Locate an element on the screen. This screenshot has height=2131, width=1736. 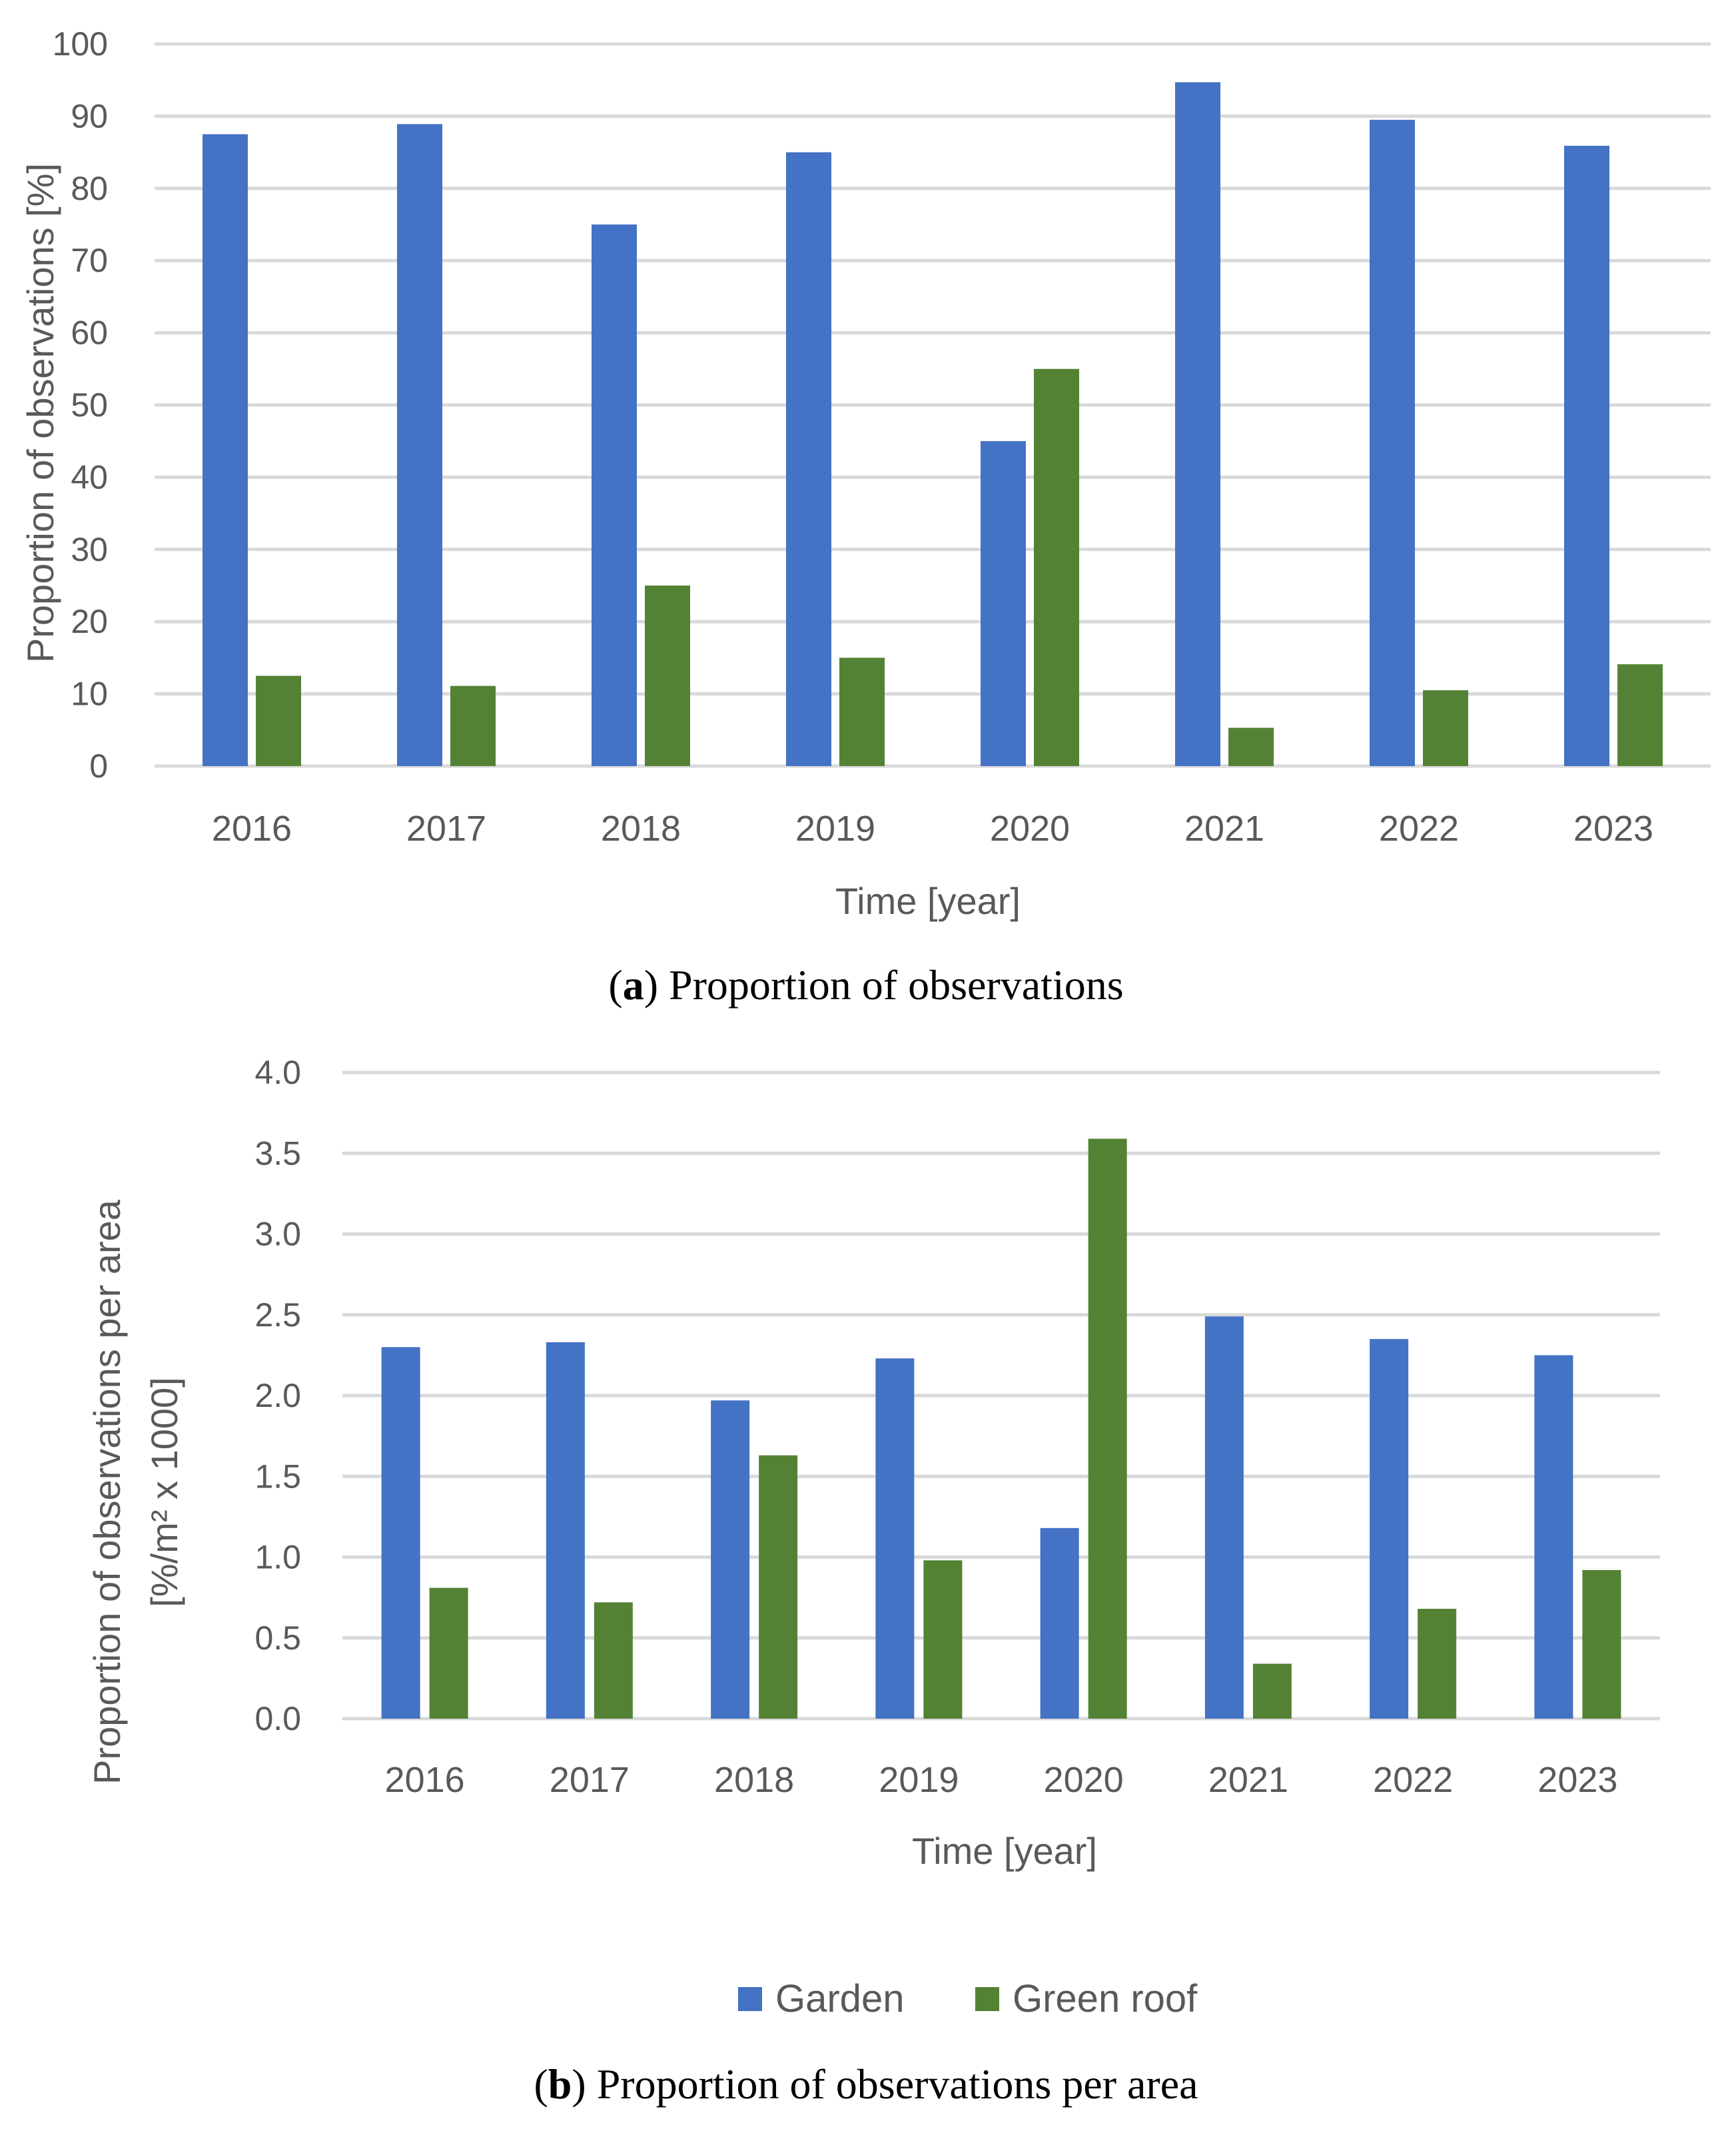
chart-b-bar-garden-2023 is located at coordinates (1553, 1537).